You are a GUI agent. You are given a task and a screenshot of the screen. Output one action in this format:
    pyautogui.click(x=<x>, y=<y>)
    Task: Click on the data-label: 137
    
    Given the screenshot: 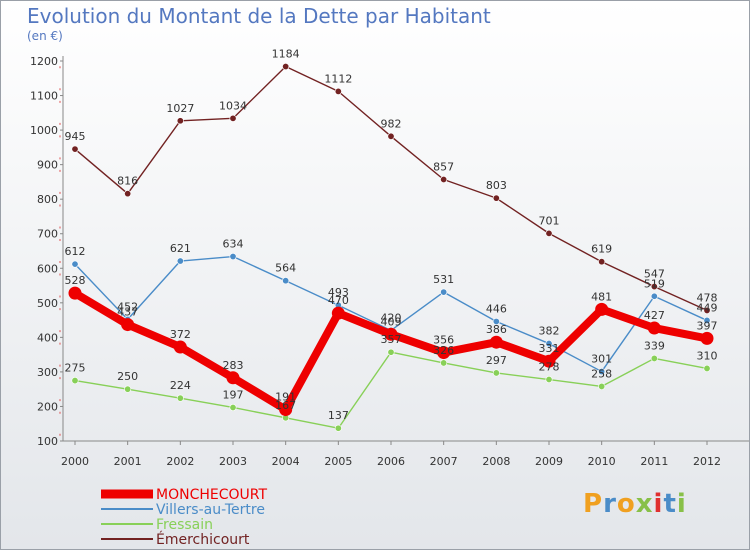 What is the action you would take?
    pyautogui.click(x=338, y=415)
    